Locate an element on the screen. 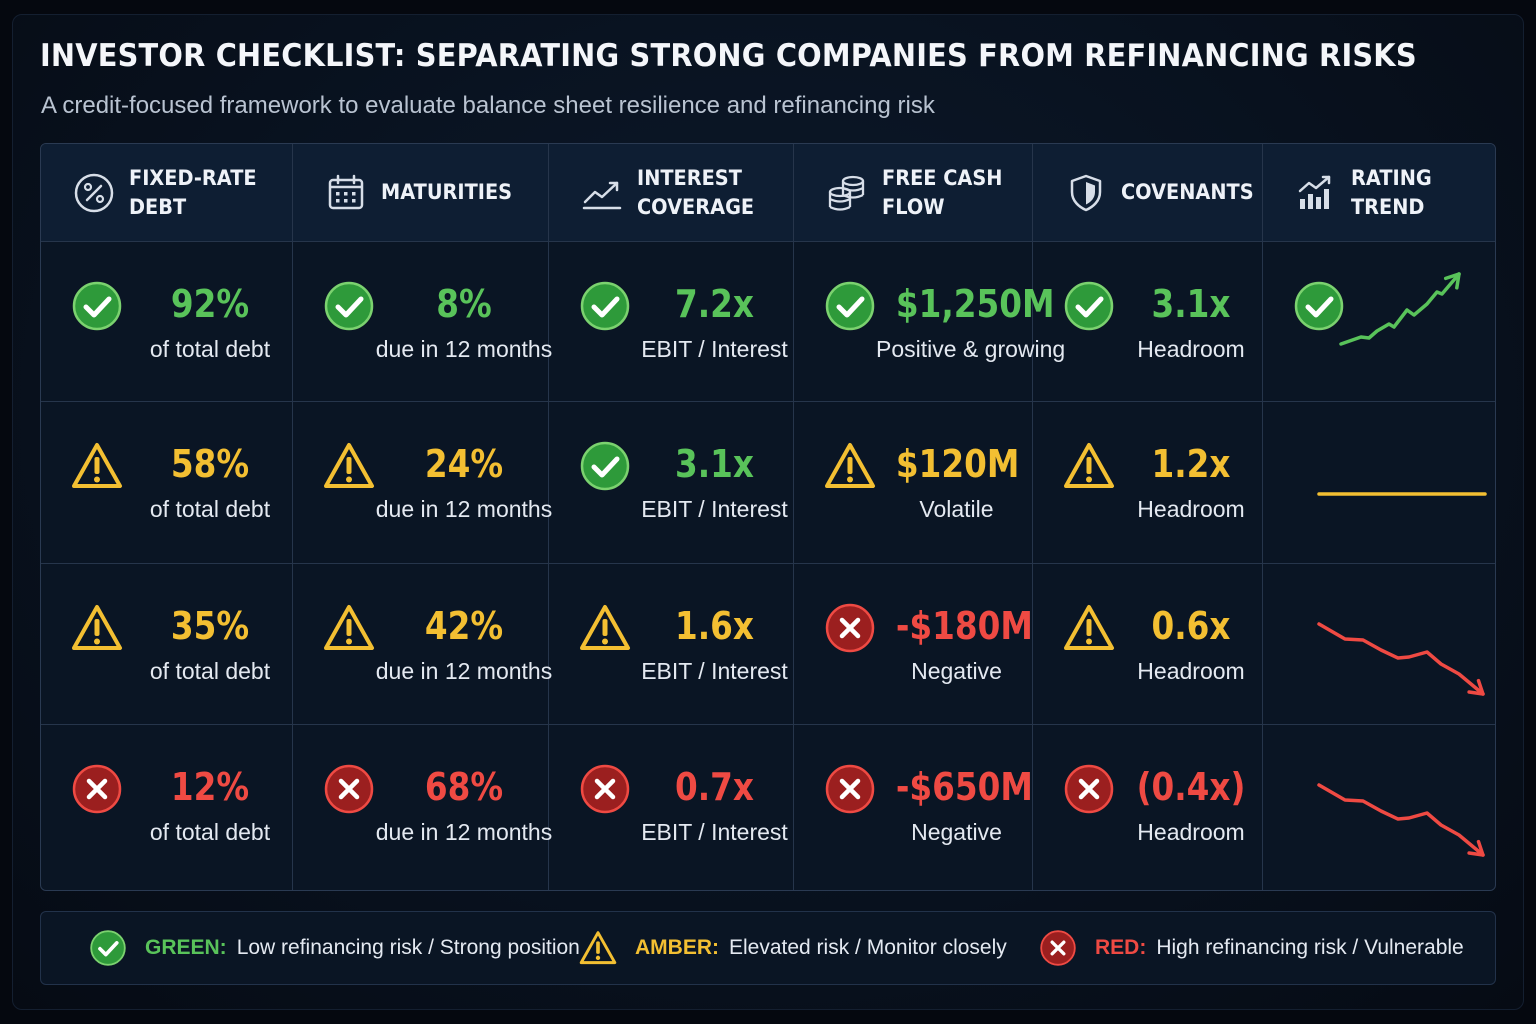  cell-fixed-rate-debt-row-4: 12% of total debt is located at coordinates (167, 807).